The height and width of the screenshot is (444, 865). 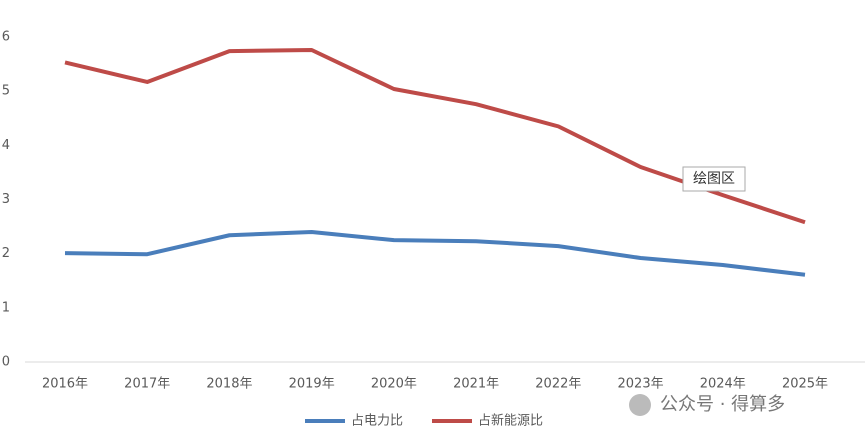 What do you see at coordinates (147, 384) in the screenshot?
I see `x-tick-label: 2017年` at bounding box center [147, 384].